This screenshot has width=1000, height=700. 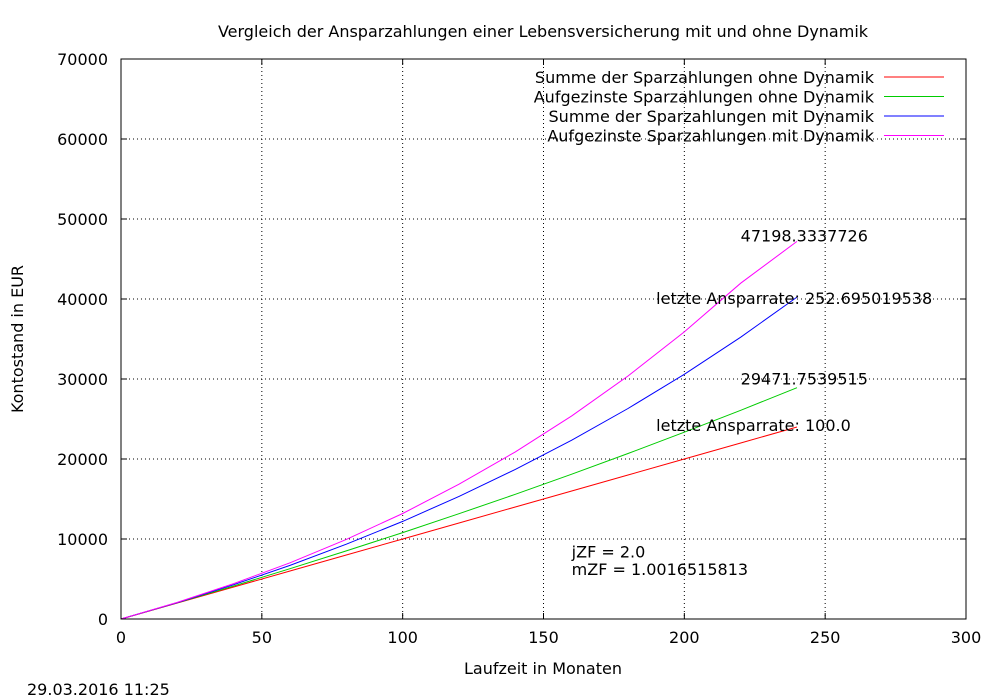 What do you see at coordinates (98, 689) in the screenshot?
I see `timestamp: 29.03.2016 11:25` at bounding box center [98, 689].